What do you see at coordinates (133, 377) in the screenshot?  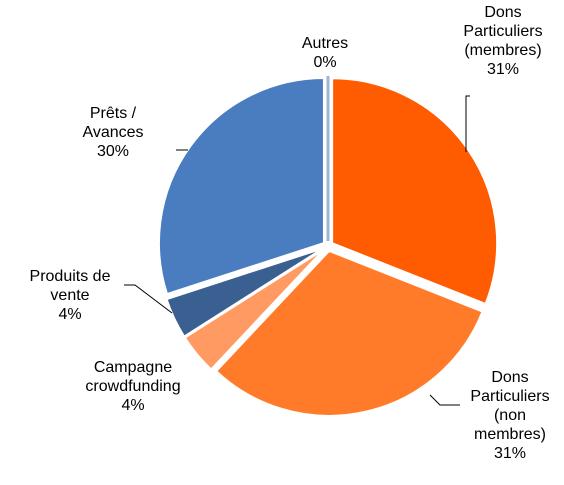 I see `category-label: Campagne crowdfunding` at bounding box center [133, 377].